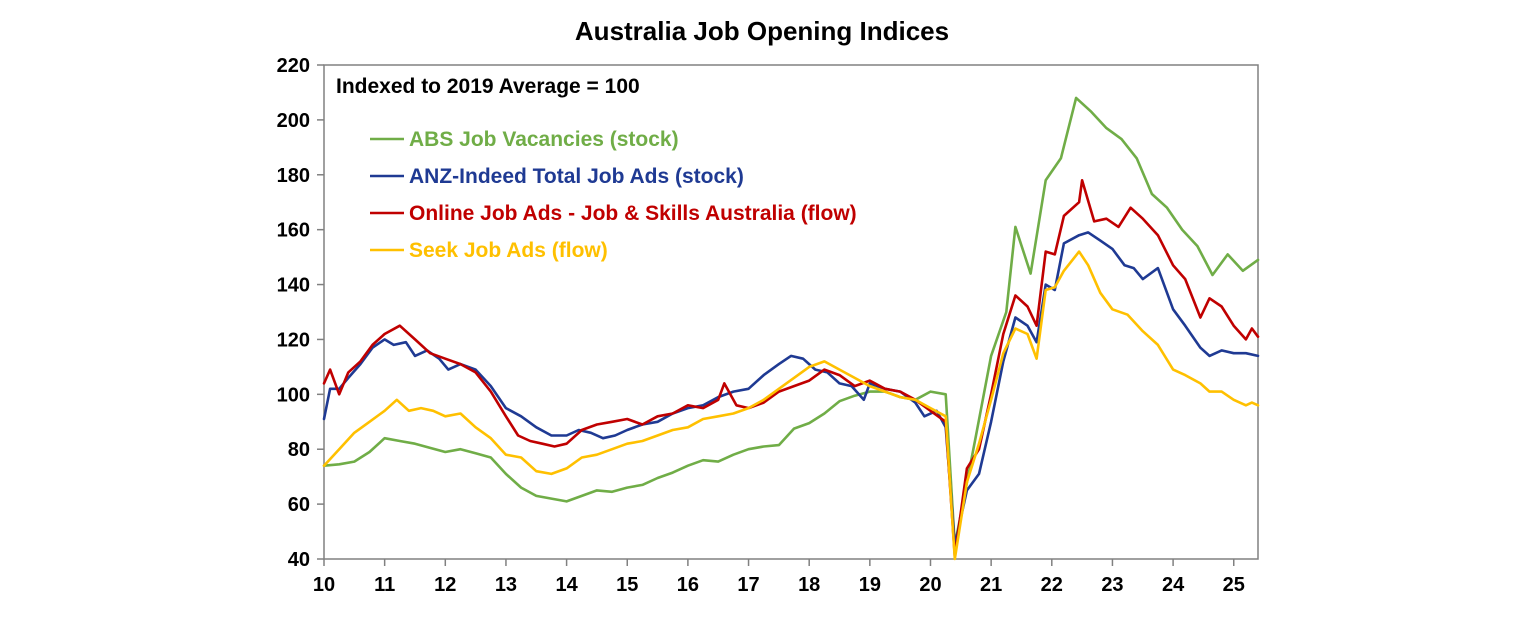 Image resolution: width=1536 pixels, height=630 pixels. Describe the element at coordinates (688, 585) in the screenshot. I see `x-tick-label: 16` at that location.